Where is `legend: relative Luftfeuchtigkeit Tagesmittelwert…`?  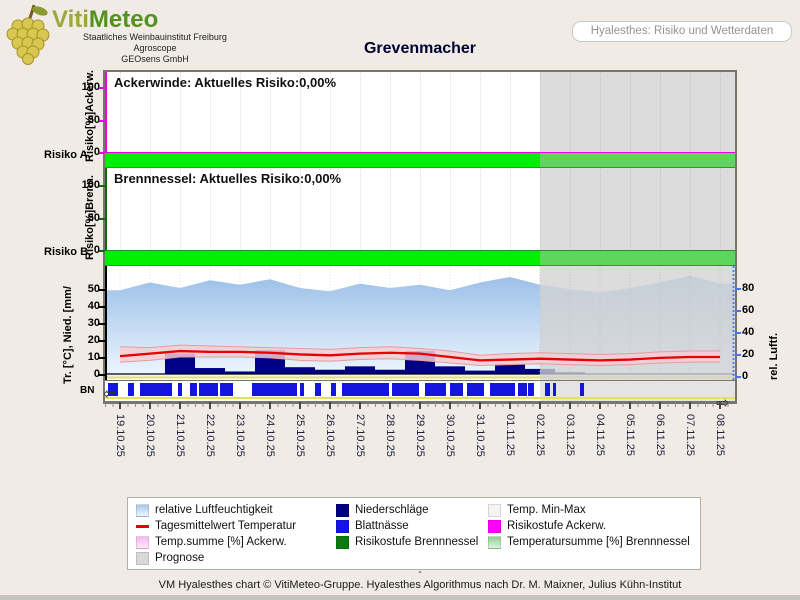
legend: relative Luftfeuchtigkeit Tagesmittelwert… is located at coordinates (414, 533).